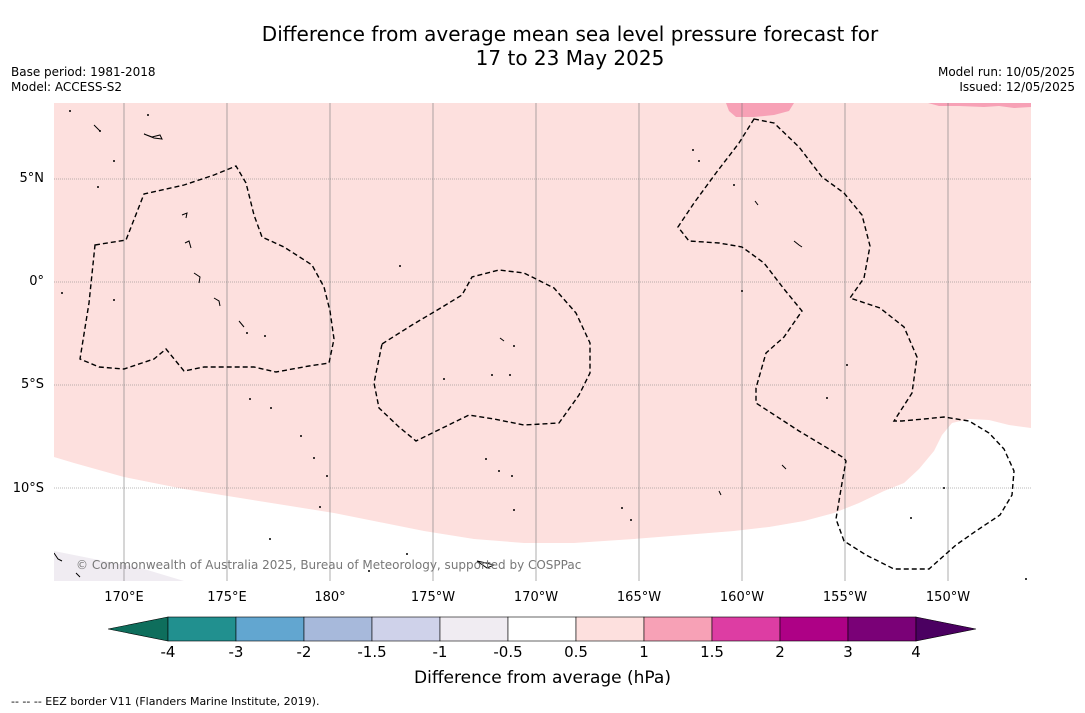  What do you see at coordinates (227, 597) in the screenshot?
I see `lon-label-175e: 175°E` at bounding box center [227, 597].